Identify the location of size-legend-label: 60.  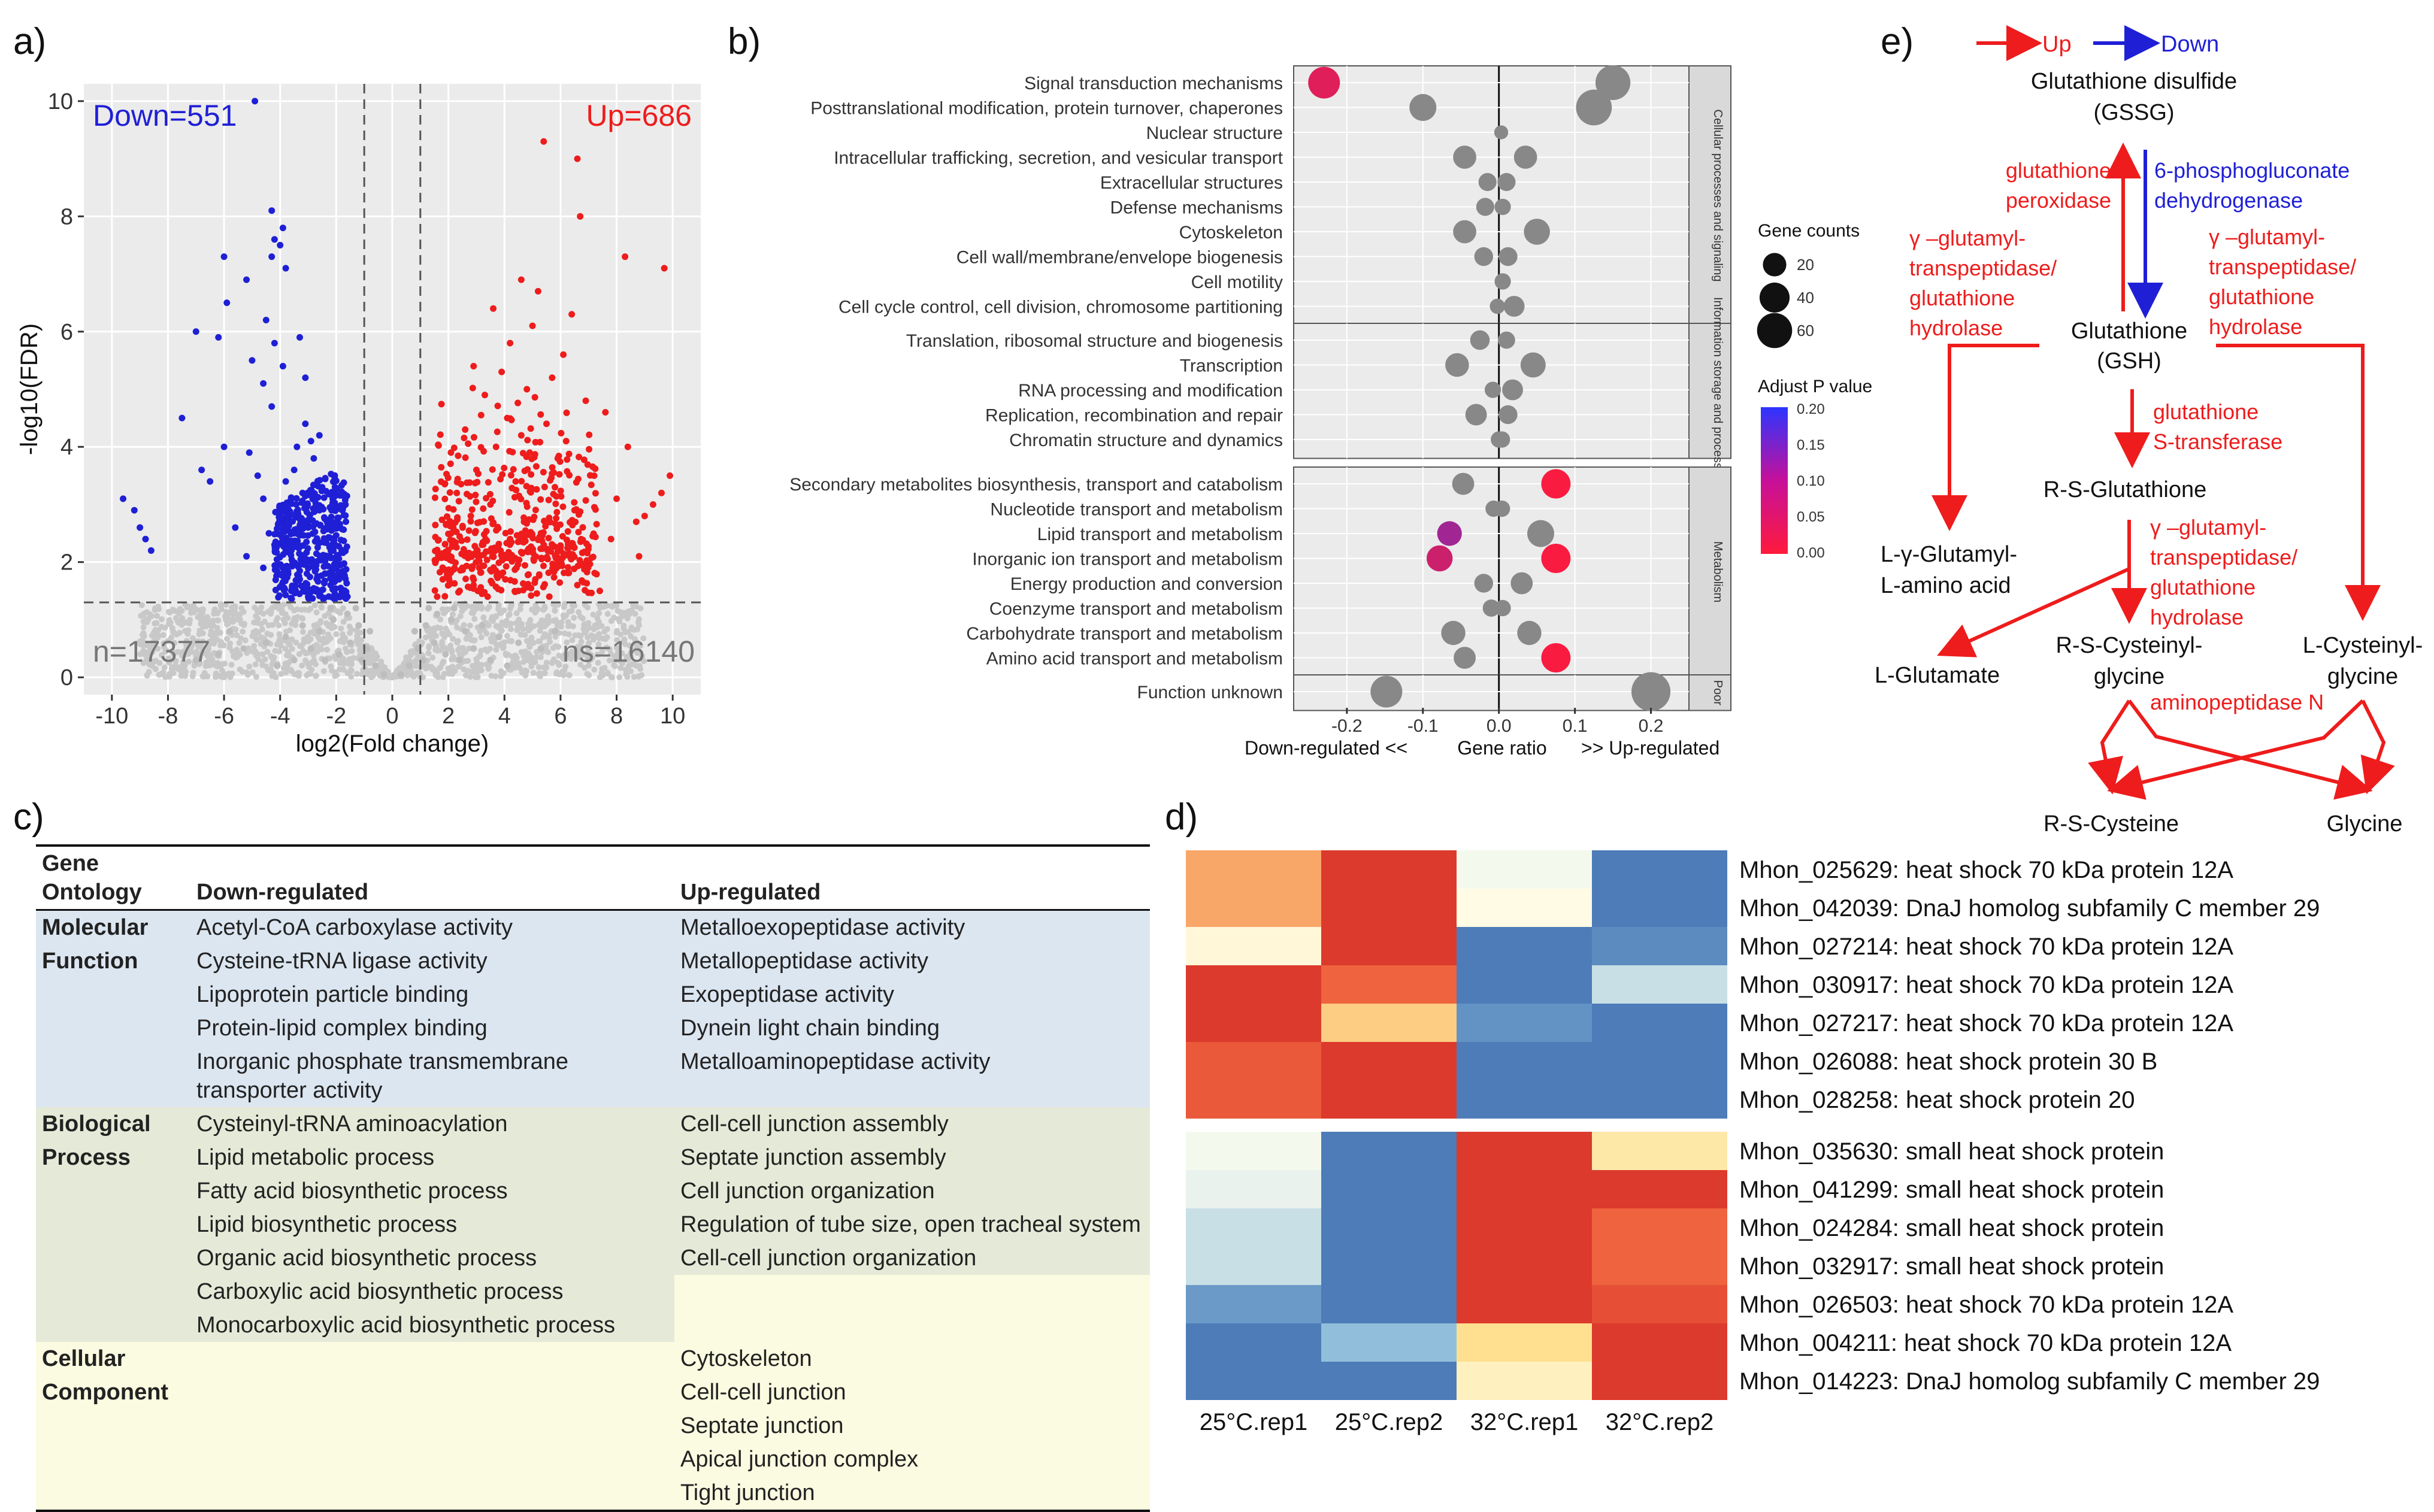
(1806, 331).